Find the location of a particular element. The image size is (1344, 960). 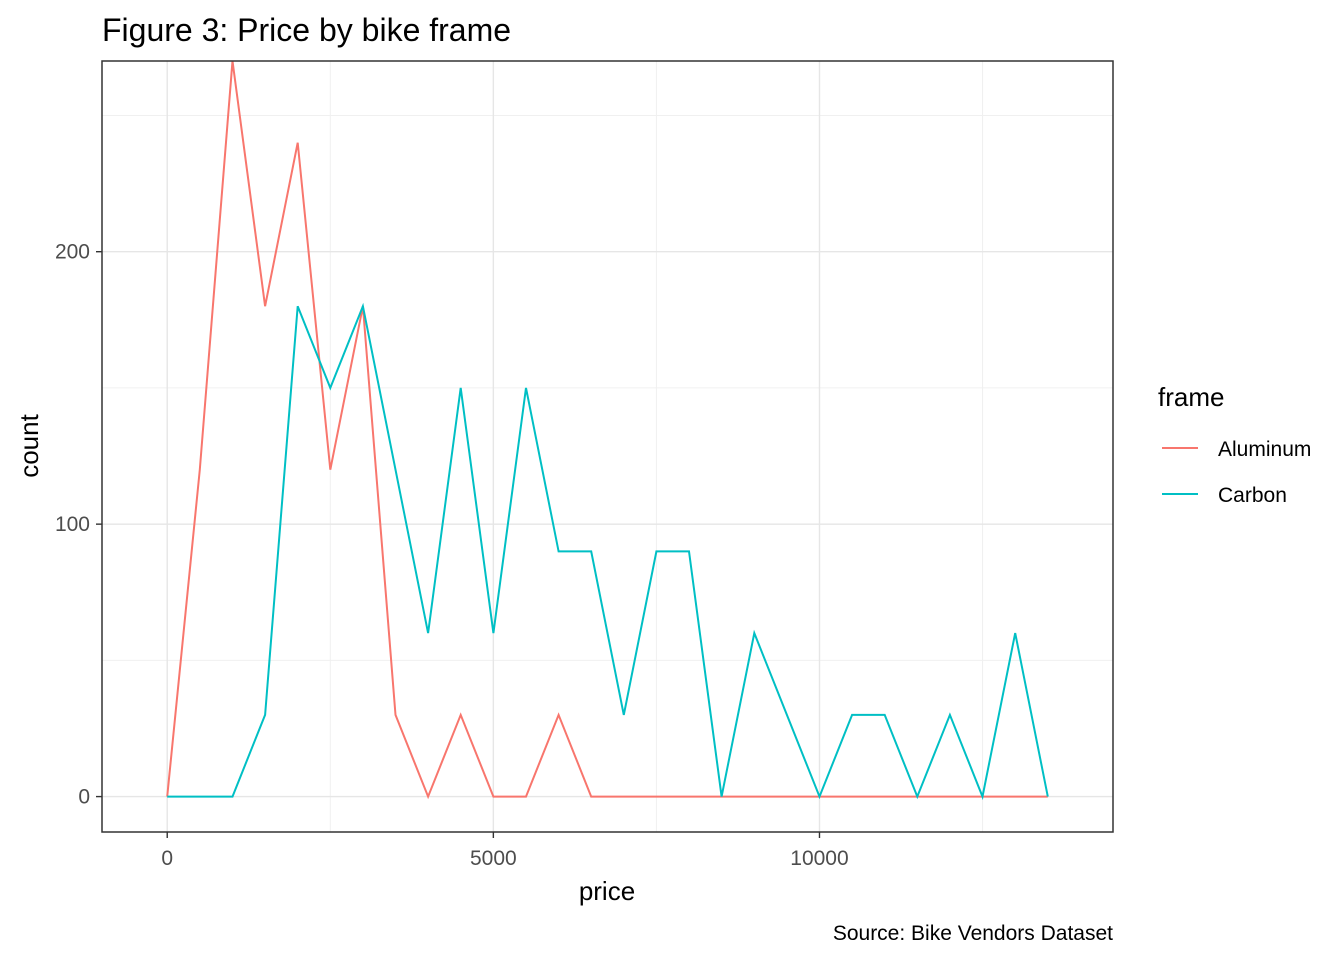

legend: frame Aluminum Carbon is located at coordinates (1234, 444).